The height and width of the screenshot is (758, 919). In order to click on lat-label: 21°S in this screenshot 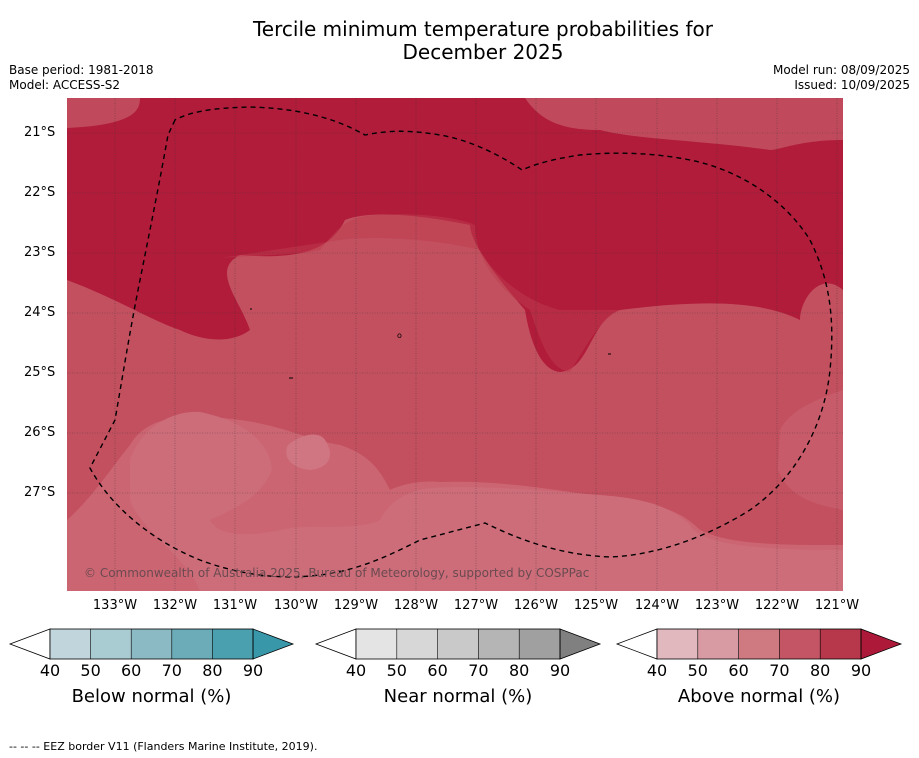, I will do `click(40, 132)`.